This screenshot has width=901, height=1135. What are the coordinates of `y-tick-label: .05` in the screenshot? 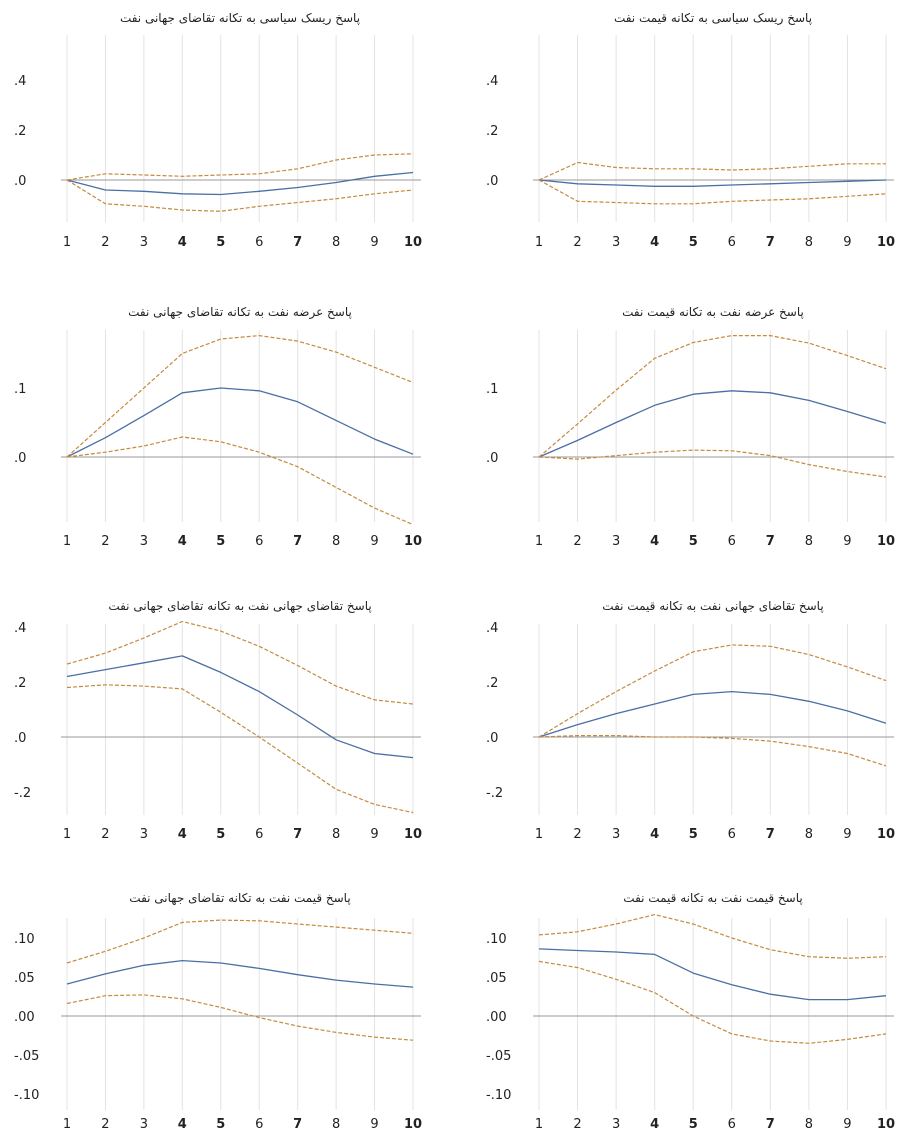 It's located at (496, 978).